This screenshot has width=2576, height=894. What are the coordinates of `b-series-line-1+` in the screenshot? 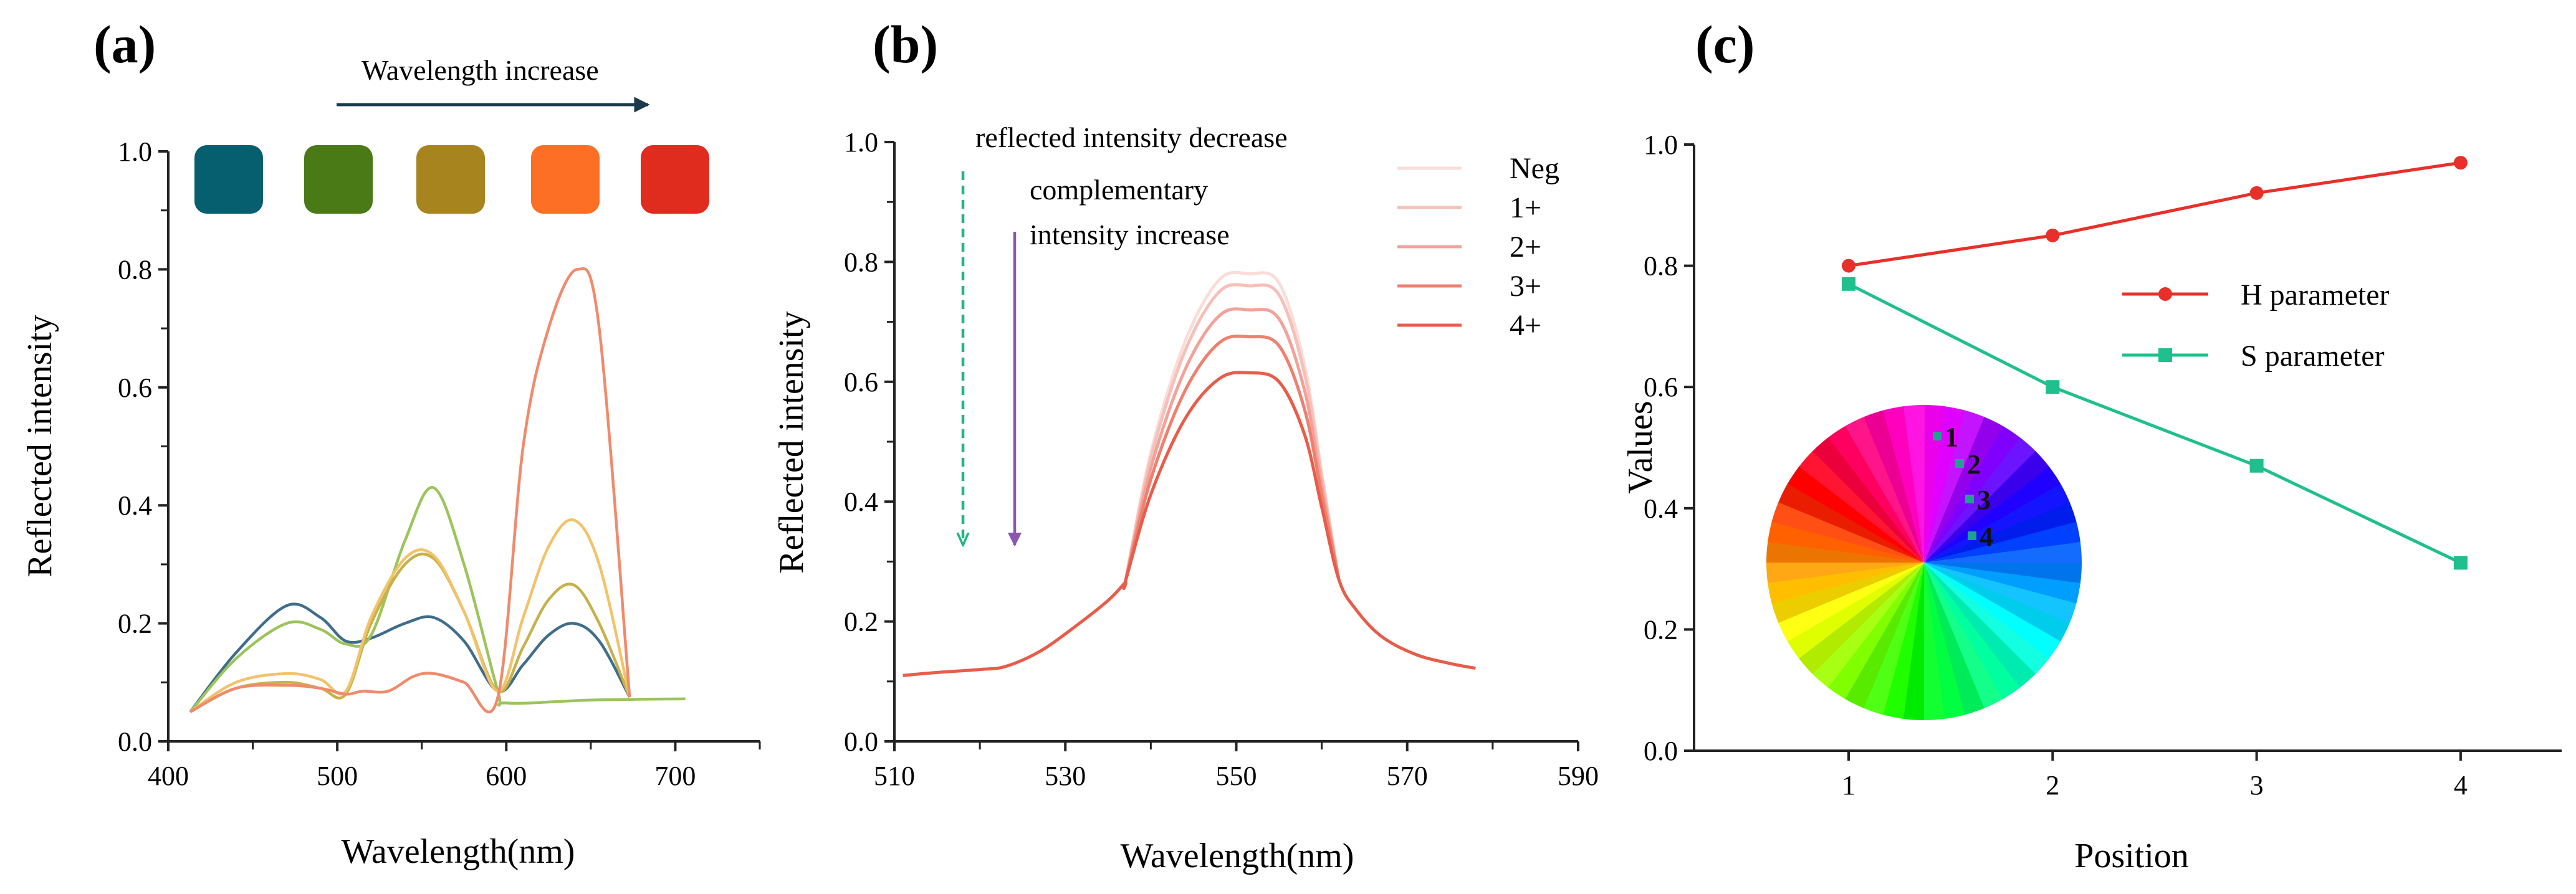 It's located at (1232, 433).